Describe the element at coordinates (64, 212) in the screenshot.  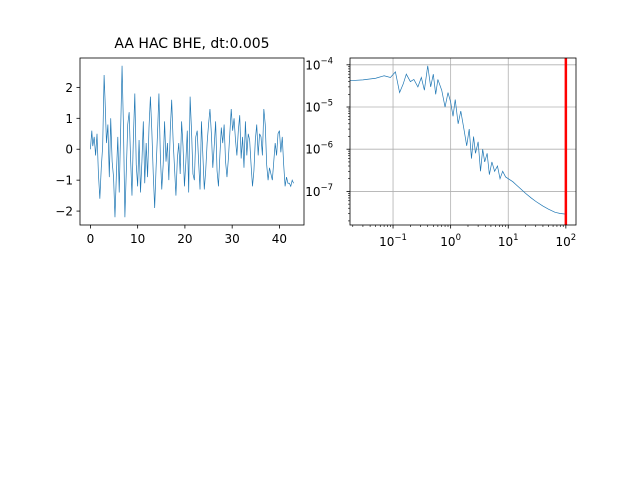
I see `y-tick-label: −2` at that location.